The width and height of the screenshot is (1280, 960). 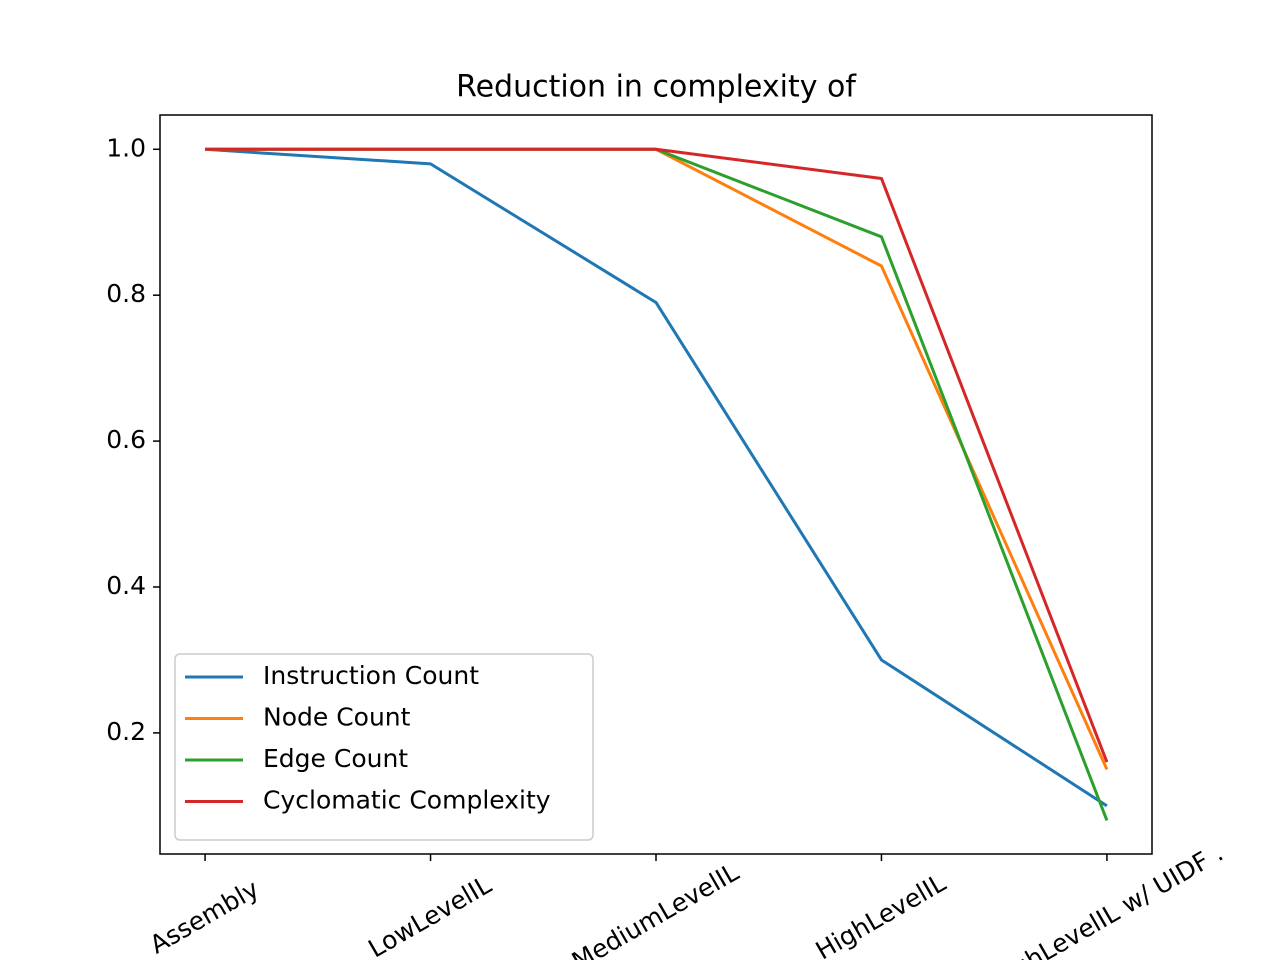 I want to click on legend-label: Cyclomatic Complexity, so click(x=407, y=800).